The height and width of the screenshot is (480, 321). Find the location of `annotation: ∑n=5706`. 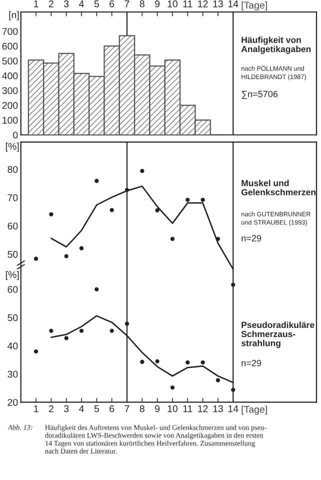

annotation: ∑n=5706 is located at coordinates (260, 95).